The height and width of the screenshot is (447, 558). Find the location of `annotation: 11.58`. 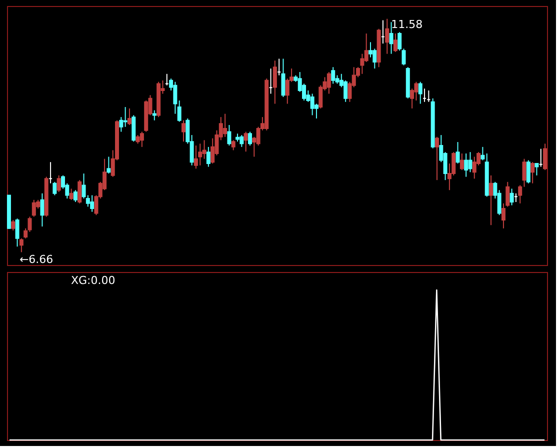

annotation: 11.58 is located at coordinates (407, 24).